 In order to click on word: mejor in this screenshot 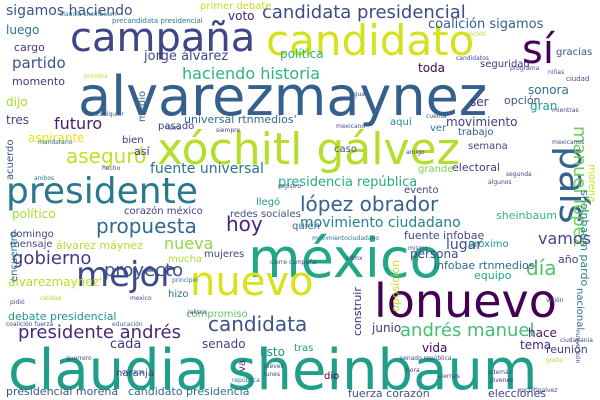, I will do `click(125, 275)`.